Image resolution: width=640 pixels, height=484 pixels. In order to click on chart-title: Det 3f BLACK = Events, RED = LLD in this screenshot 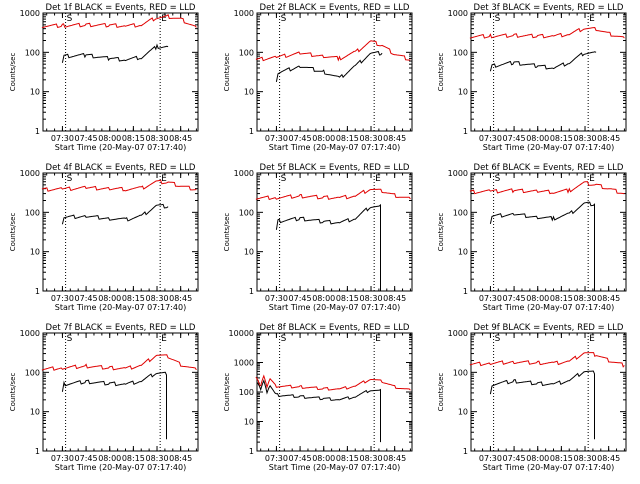, I will do `click(549, 8)`.